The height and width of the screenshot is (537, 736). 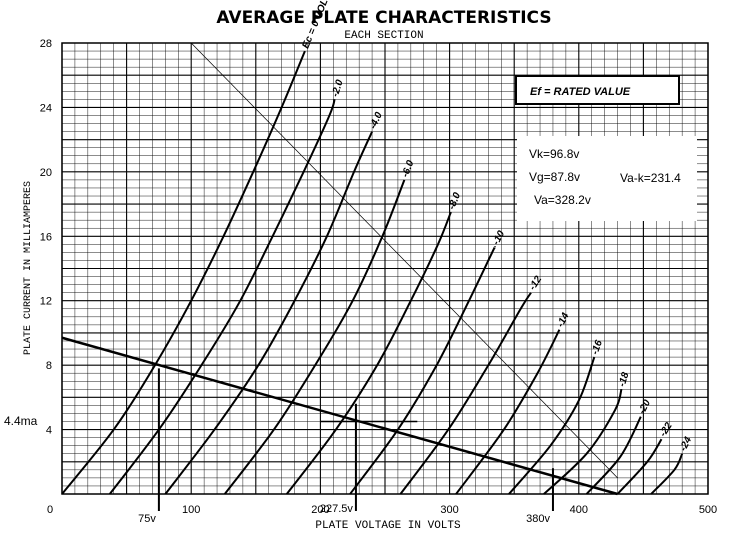 I want to click on chart-title: AVERAGE PLATE CHARACTERISTICS, so click(x=383, y=18).